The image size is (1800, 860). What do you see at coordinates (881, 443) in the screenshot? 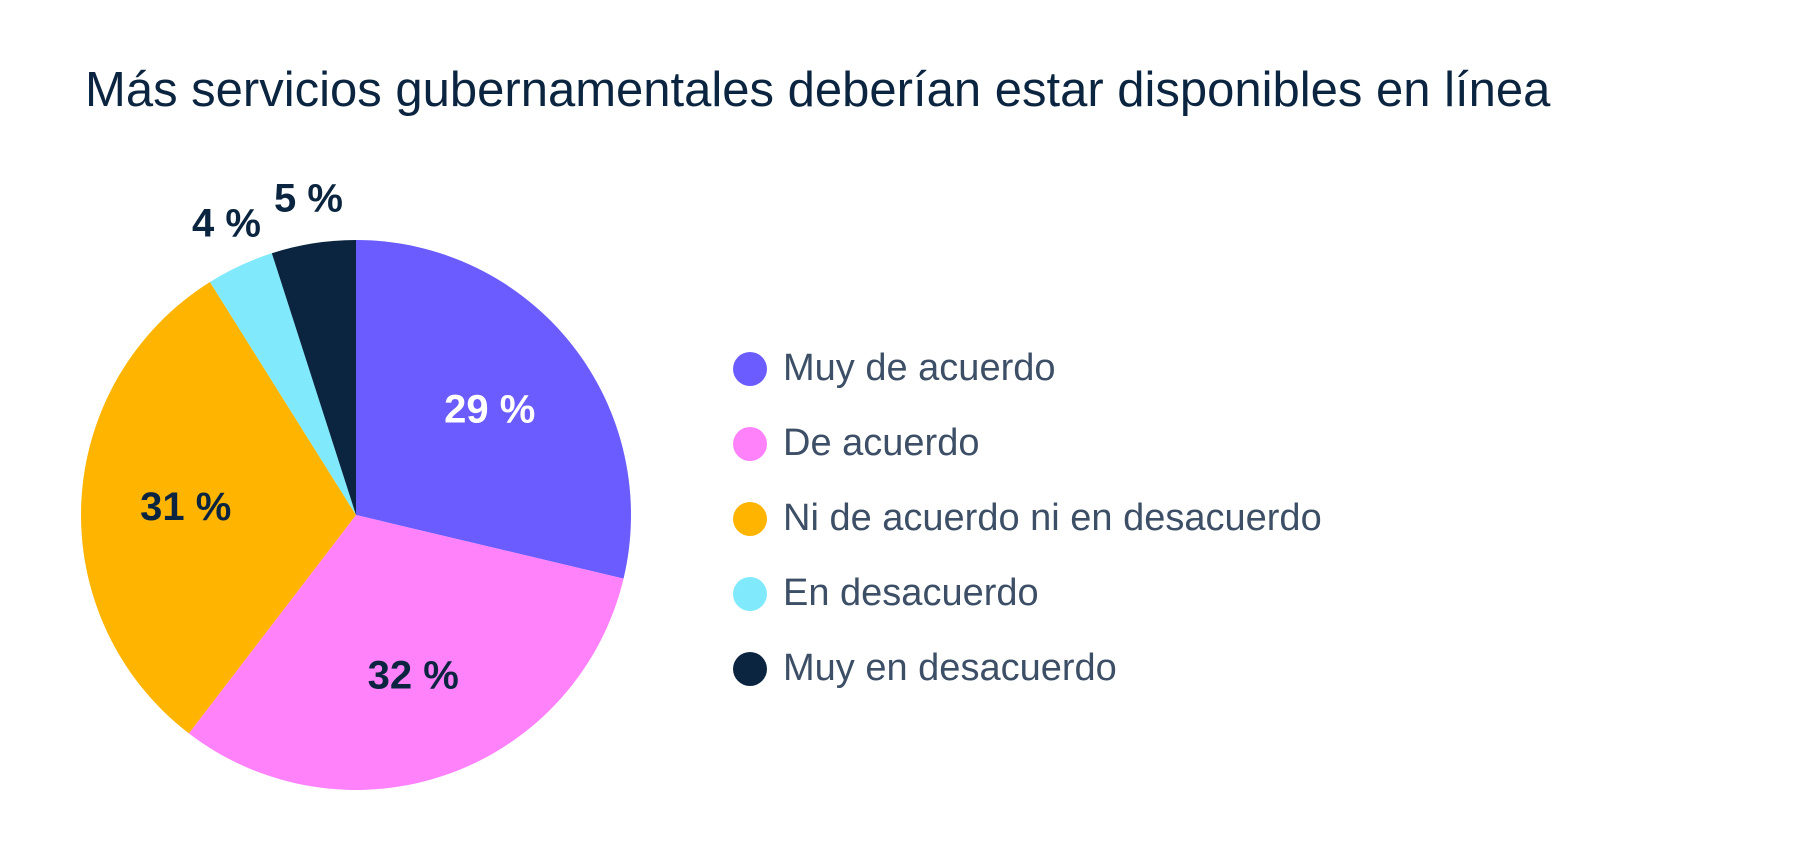
I see `legend-label: De acuerdo` at bounding box center [881, 443].